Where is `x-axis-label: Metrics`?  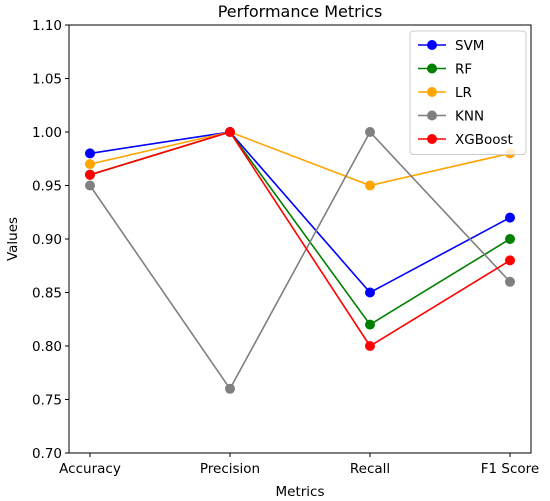
x-axis-label: Metrics is located at coordinates (299, 492).